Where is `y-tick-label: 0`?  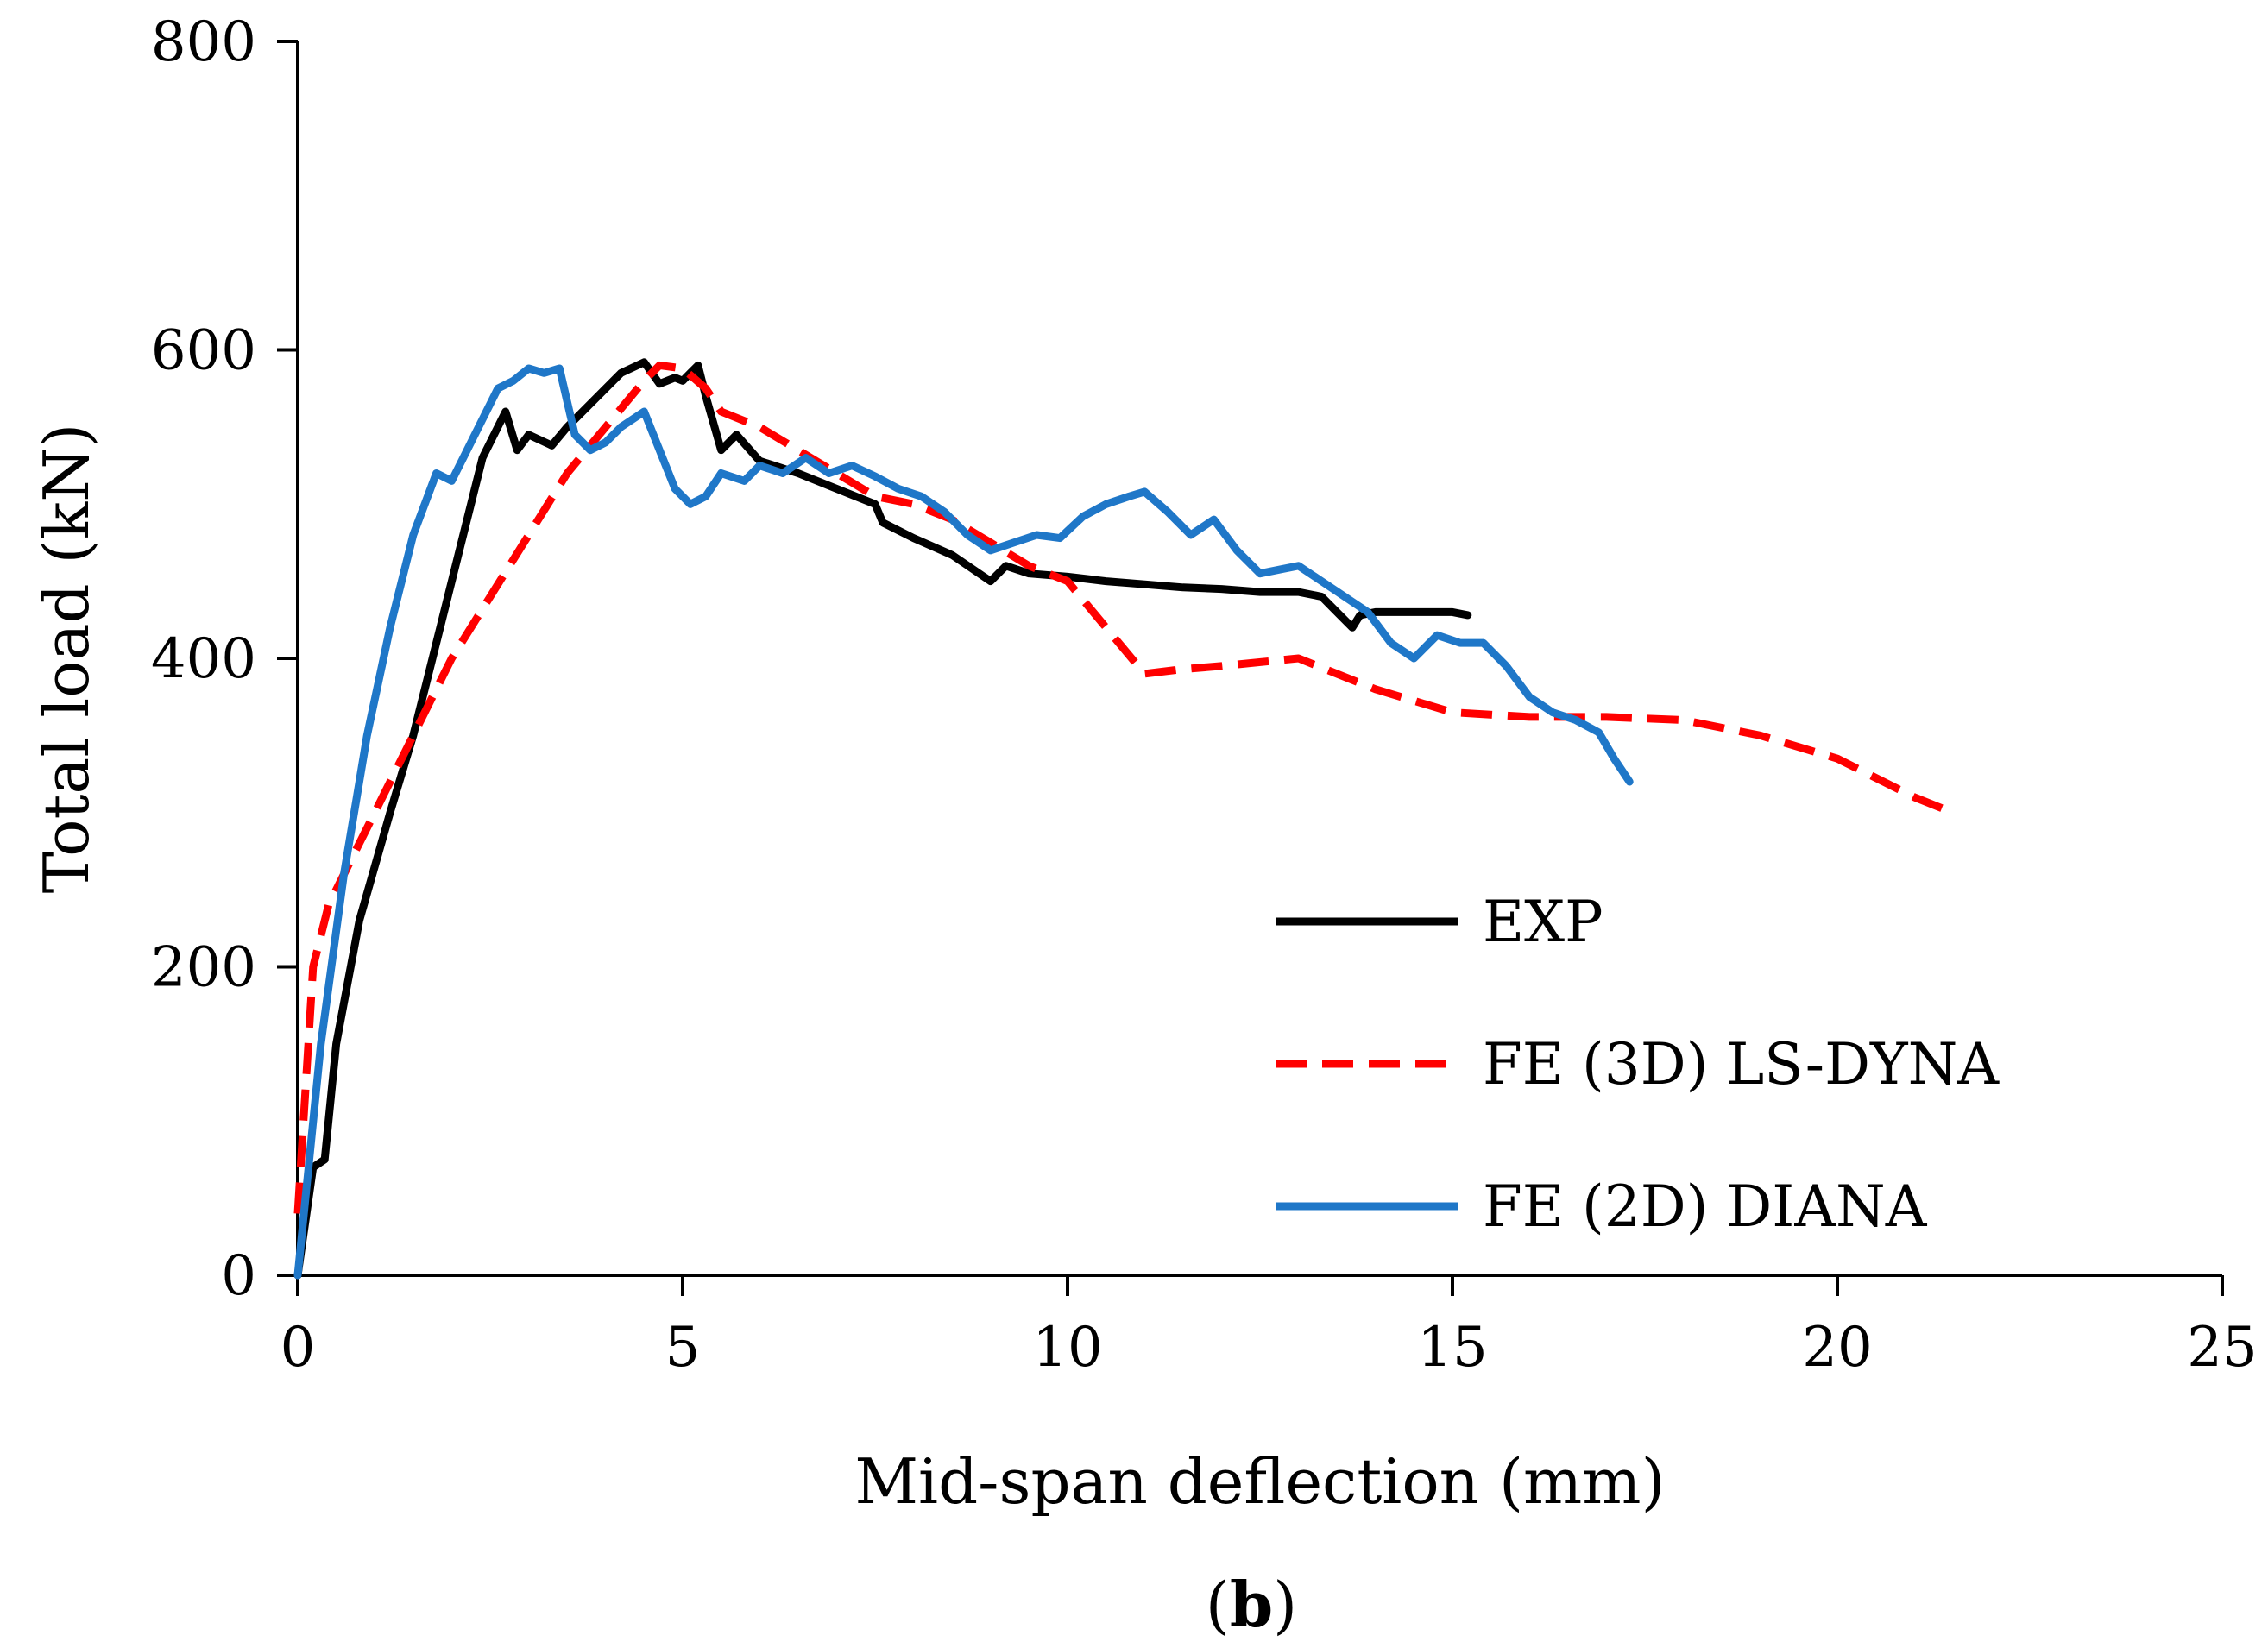 y-tick-label: 0 is located at coordinates (239, 1276).